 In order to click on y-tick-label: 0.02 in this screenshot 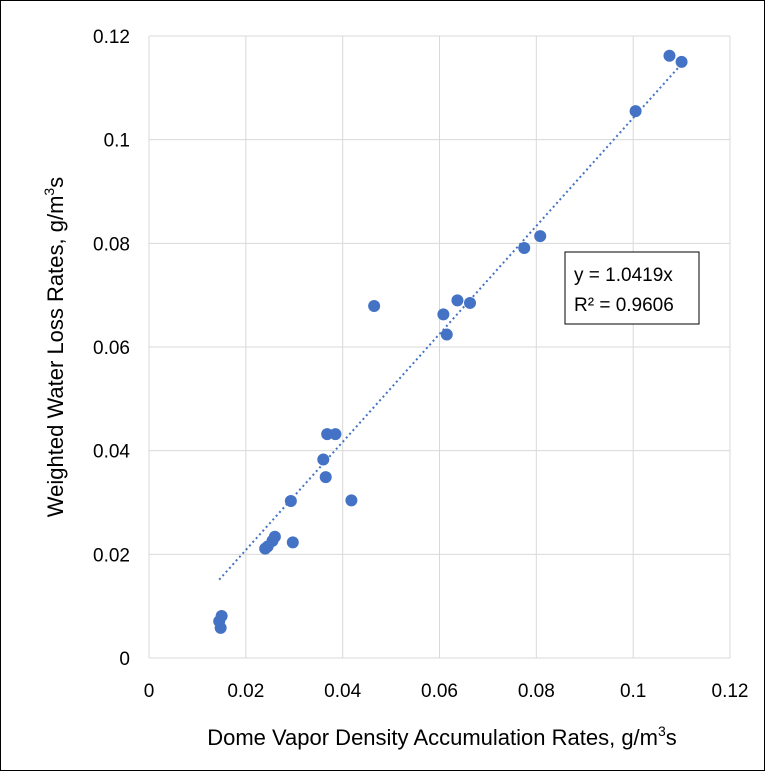, I will do `click(111, 555)`.